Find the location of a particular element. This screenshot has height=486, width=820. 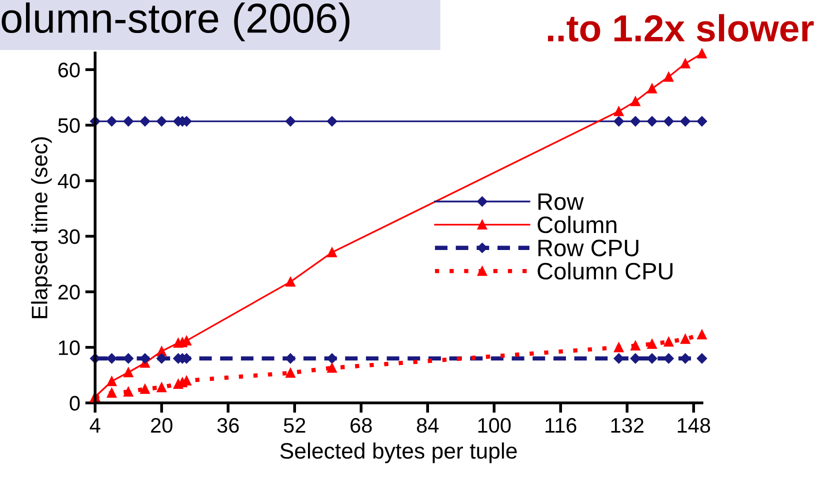

x-tick-label: 116 is located at coordinates (561, 425).